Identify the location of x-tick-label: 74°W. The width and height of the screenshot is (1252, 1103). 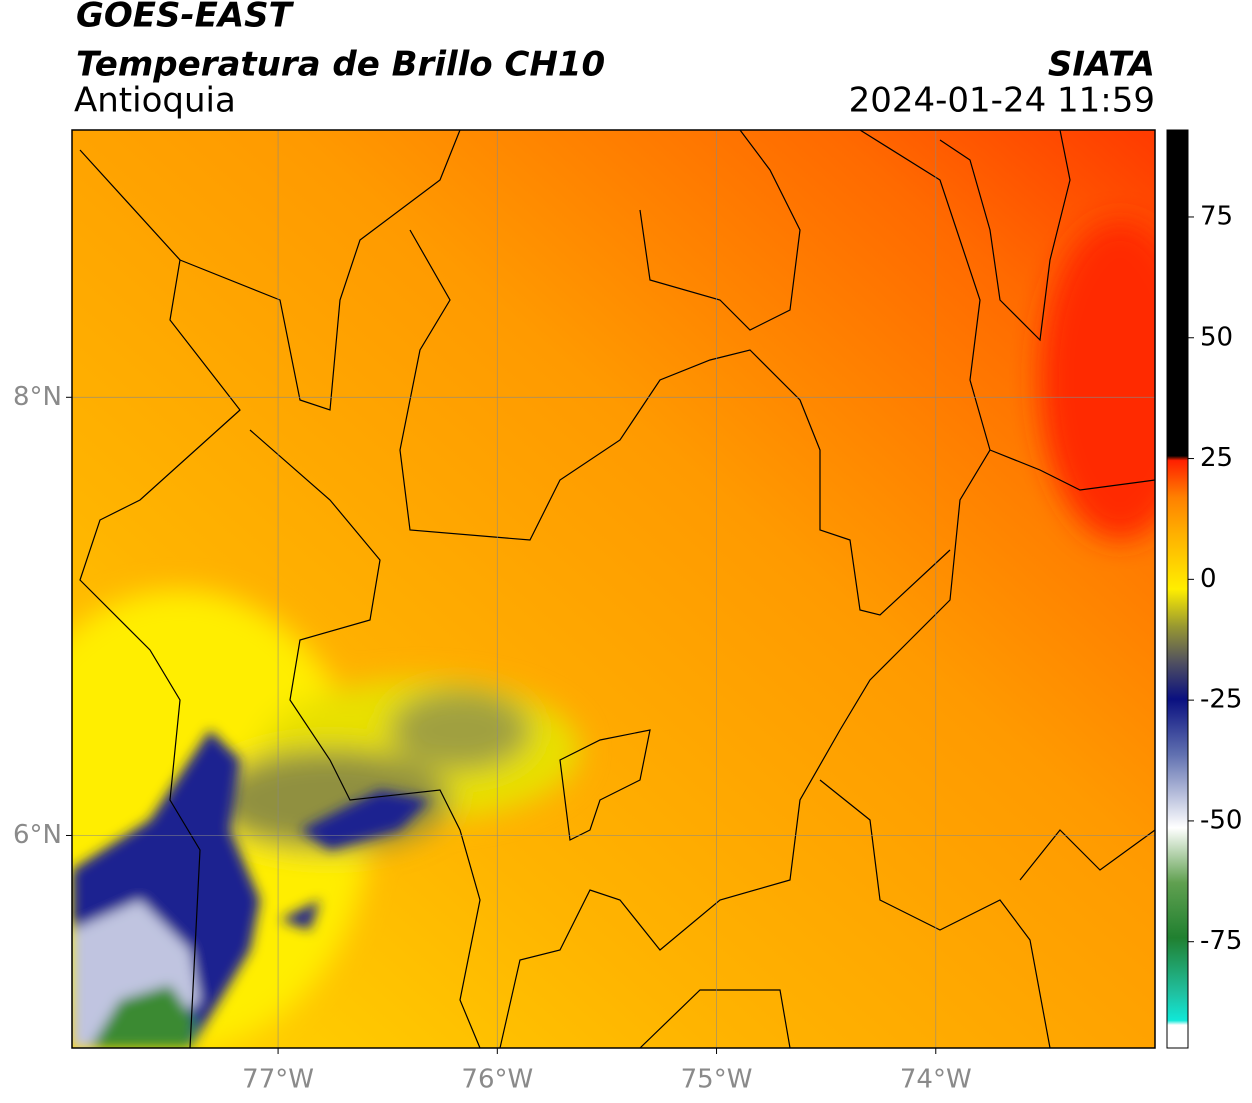
(936, 1080).